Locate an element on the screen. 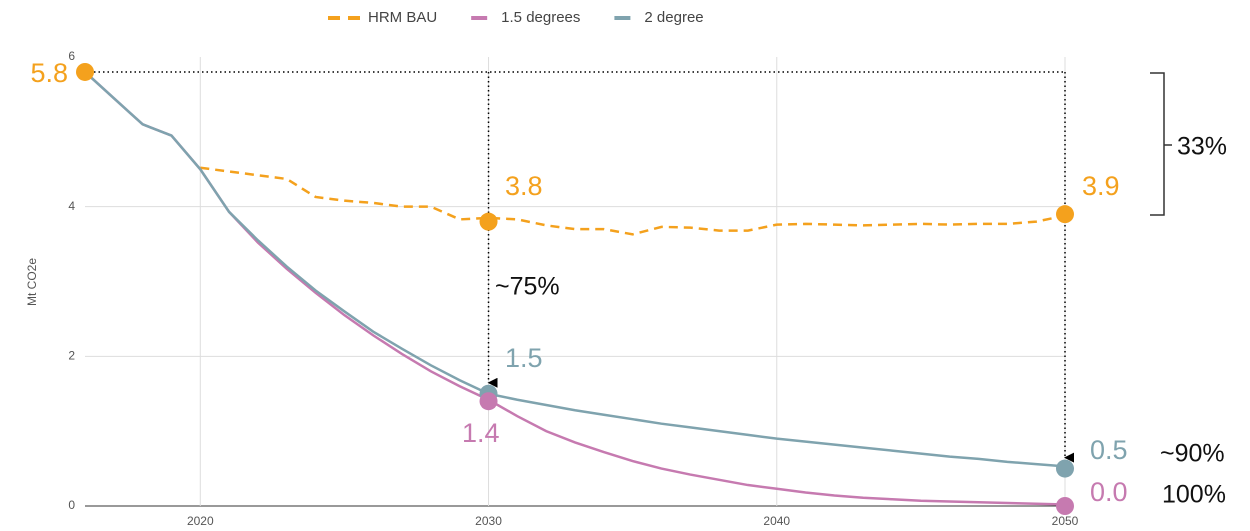 The width and height of the screenshot is (1250, 531). legend-label: HRM BAU is located at coordinates (402, 17).